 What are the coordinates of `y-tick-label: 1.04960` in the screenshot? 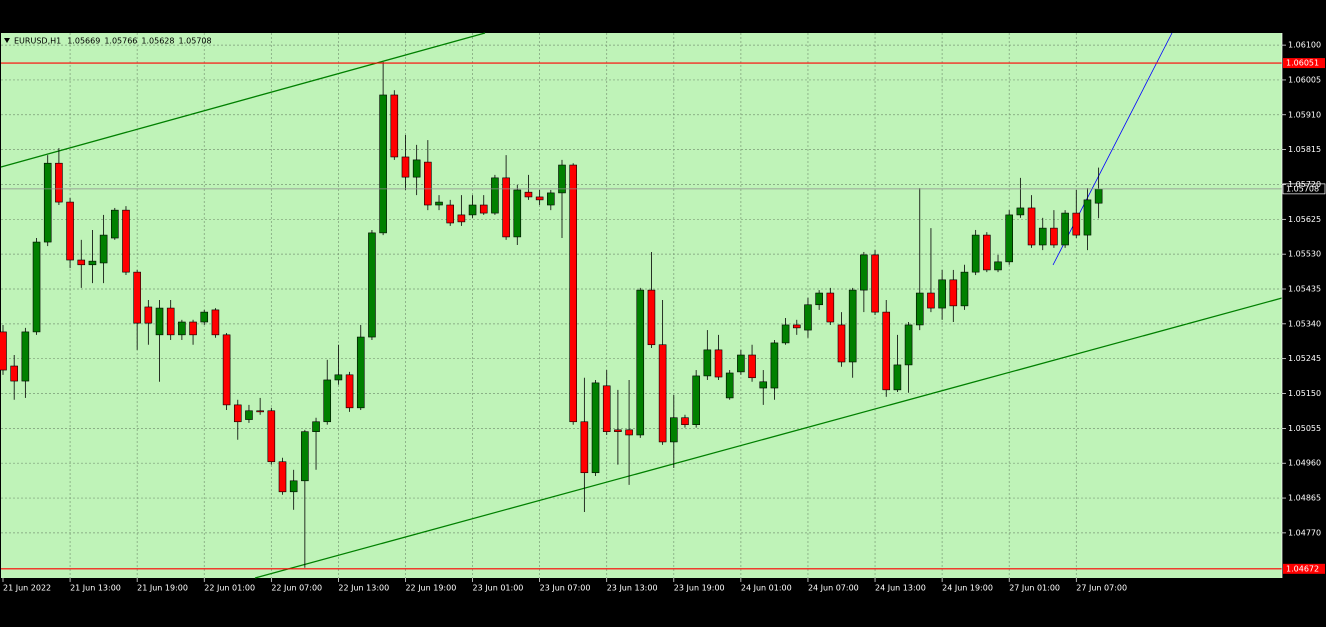 It's located at (1304, 463).